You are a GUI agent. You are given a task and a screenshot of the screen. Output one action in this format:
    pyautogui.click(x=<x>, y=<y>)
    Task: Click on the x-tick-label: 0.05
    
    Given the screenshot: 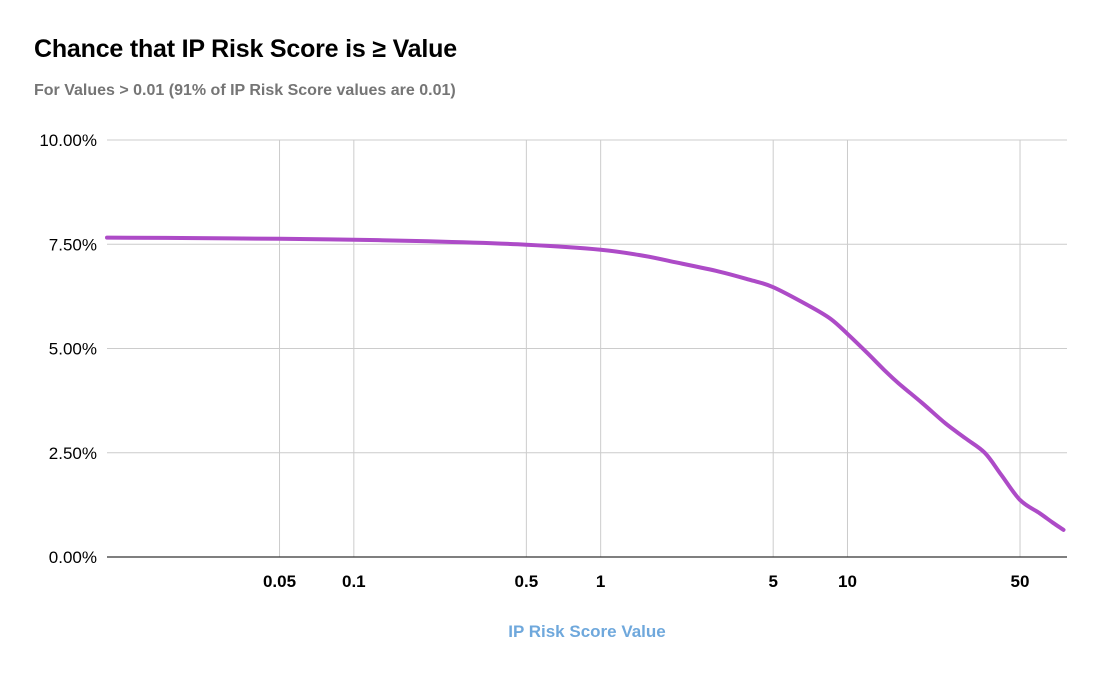 What is the action you would take?
    pyautogui.click(x=279, y=581)
    